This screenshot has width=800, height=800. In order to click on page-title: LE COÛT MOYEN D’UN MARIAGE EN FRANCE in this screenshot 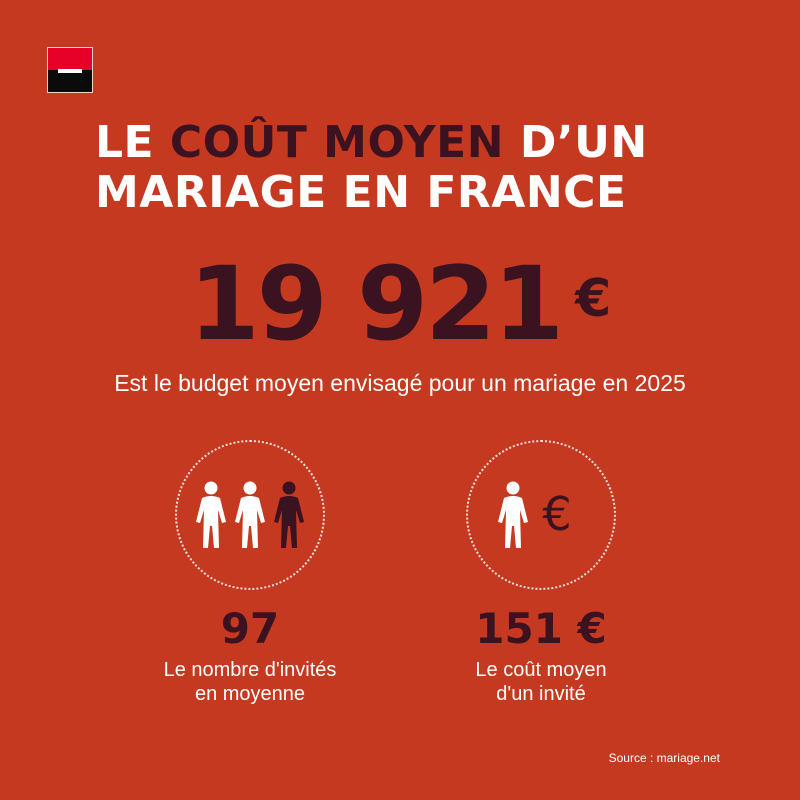, I will do `click(371, 168)`.